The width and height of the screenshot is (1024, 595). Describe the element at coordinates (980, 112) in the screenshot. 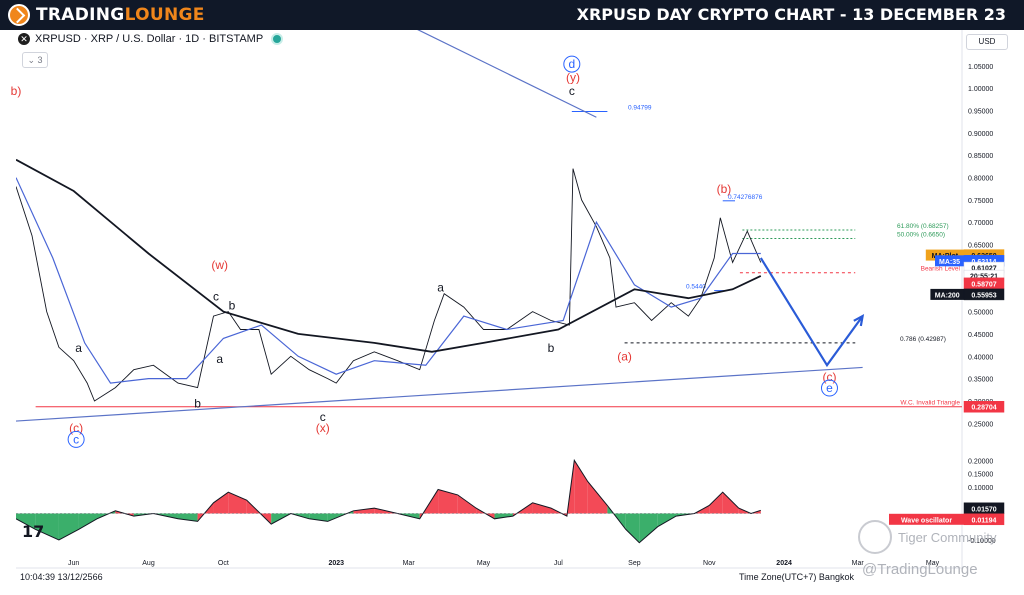

I see `y-tick-label: 0.95000` at that location.